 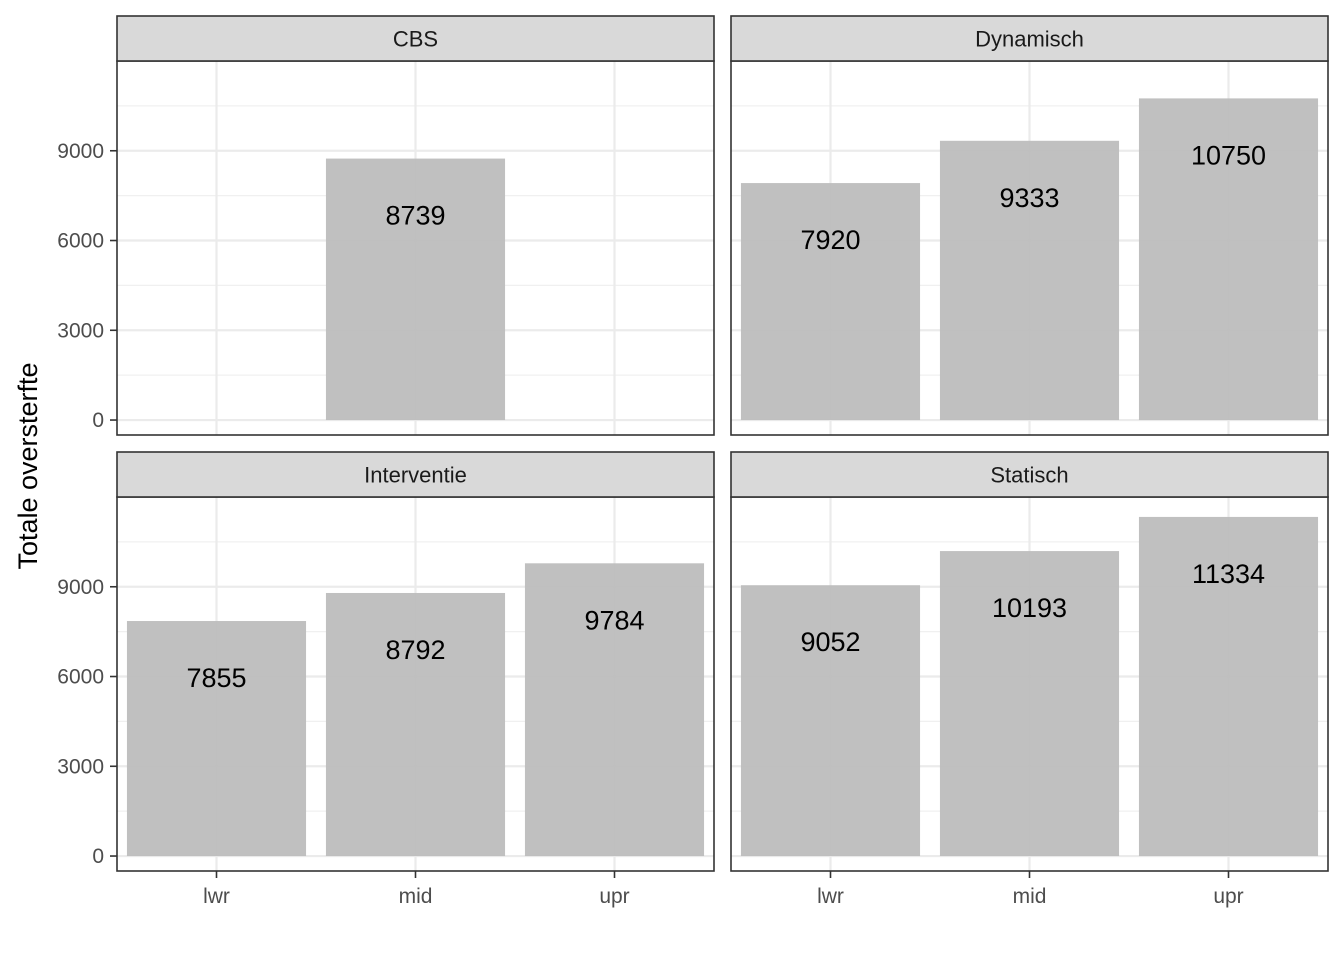 What do you see at coordinates (1228, 574) in the screenshot?
I see `bar-label-upr: 11334` at bounding box center [1228, 574].